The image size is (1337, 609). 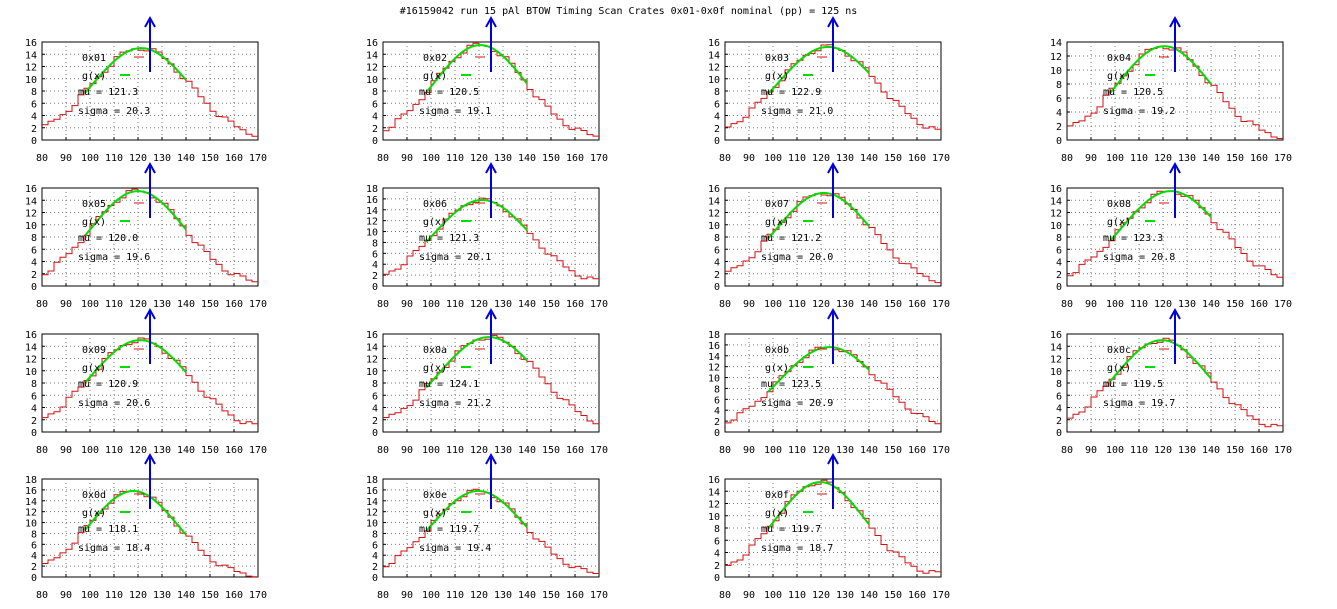 I want to click on sigma-label: sigma = 20.9, so click(x=797, y=403).